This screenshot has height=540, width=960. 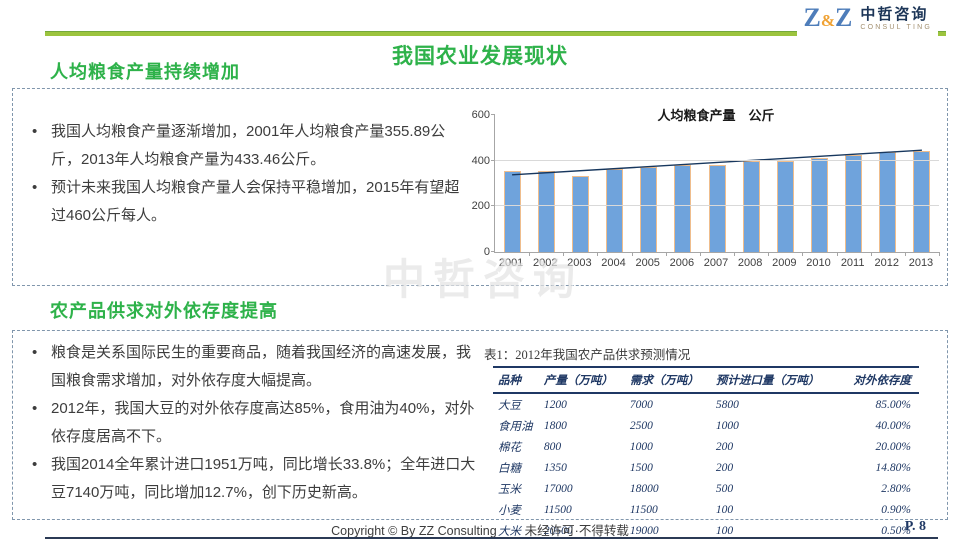 What do you see at coordinates (555, 404) in the screenshot?
I see `cell-output: 1200` at bounding box center [555, 404].